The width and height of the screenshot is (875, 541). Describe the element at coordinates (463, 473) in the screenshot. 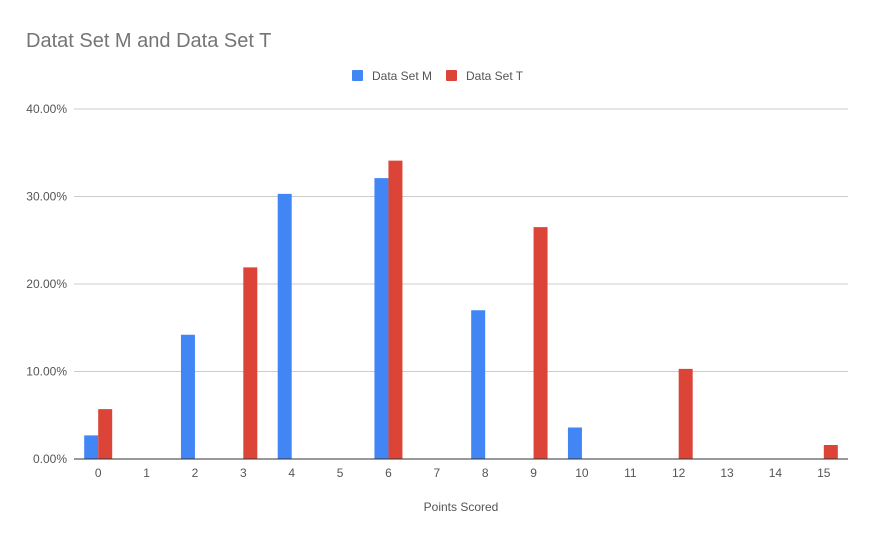

I see `x-axis-ticks: 0 1 2 3 4 5 6 7 8 9 10 11 12 13 14 15` at that location.